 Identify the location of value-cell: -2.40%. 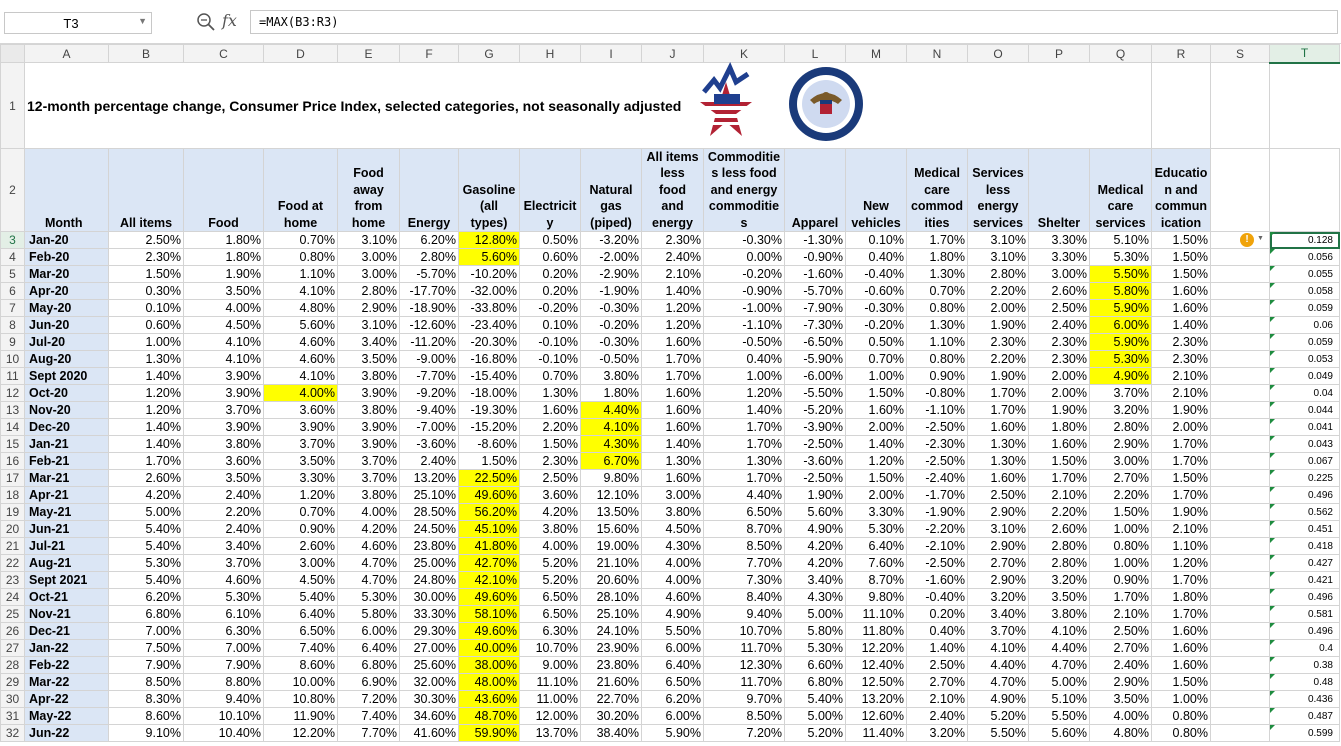
(937, 478).